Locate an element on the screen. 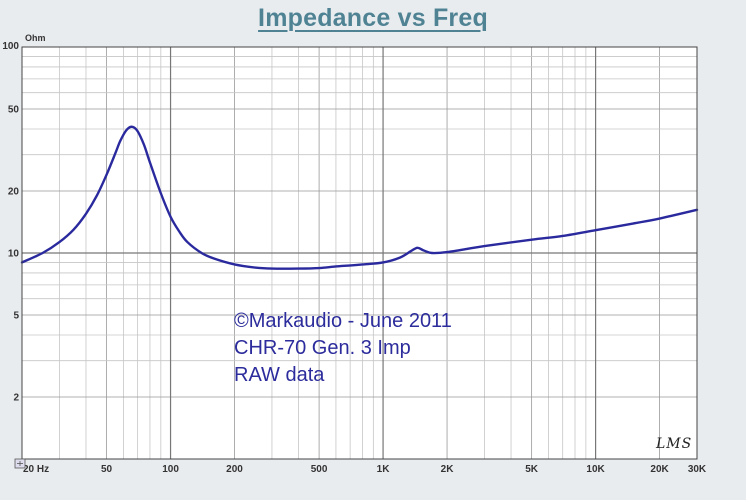 The width and height of the screenshot is (746, 500). y-axis-unit-label: Ohm is located at coordinates (35, 38).